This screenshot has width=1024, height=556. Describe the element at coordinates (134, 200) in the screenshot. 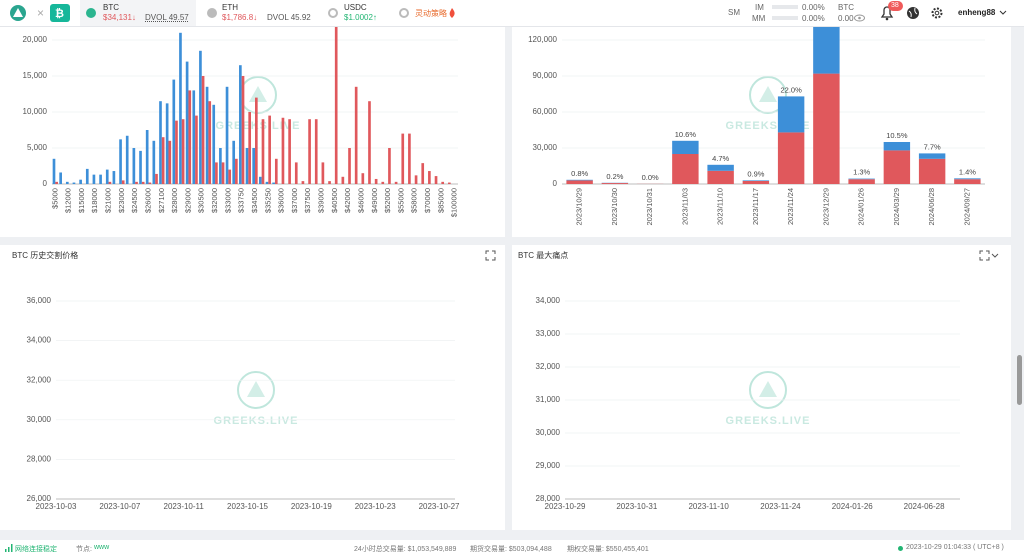

I see `x-tick-label: $24500` at that location.